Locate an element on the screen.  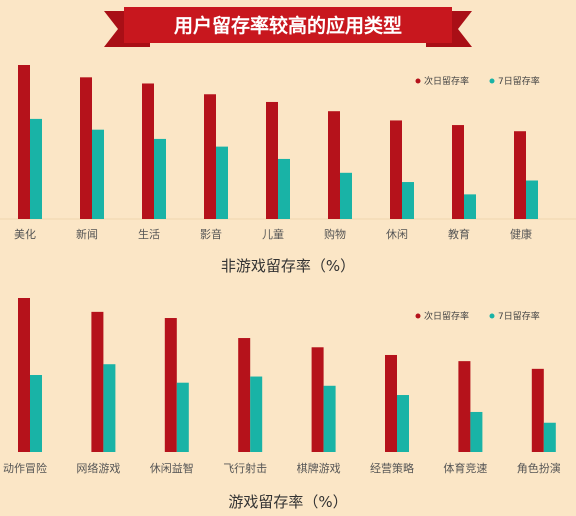
banner-title: 用户留存率较高的应用类型 is located at coordinates (288, 25).